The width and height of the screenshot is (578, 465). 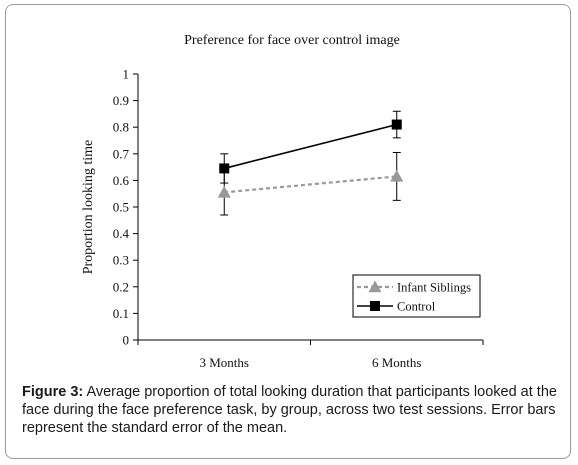 I want to click on y-ticks: 0 0.1 0.2 0.3 0.4 0.5 0.6 0.7 0.8 0.9 1, so click(x=125, y=207).